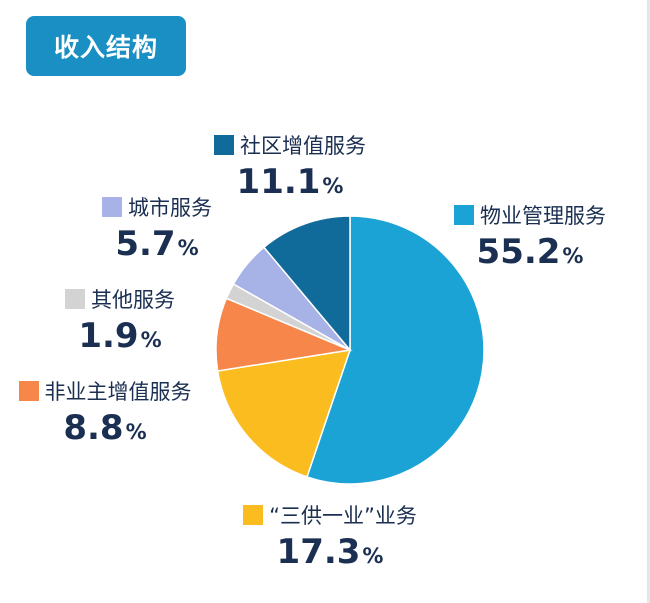 This screenshot has height=603, width=650. I want to click on label-value: 55.2, so click(518, 252).